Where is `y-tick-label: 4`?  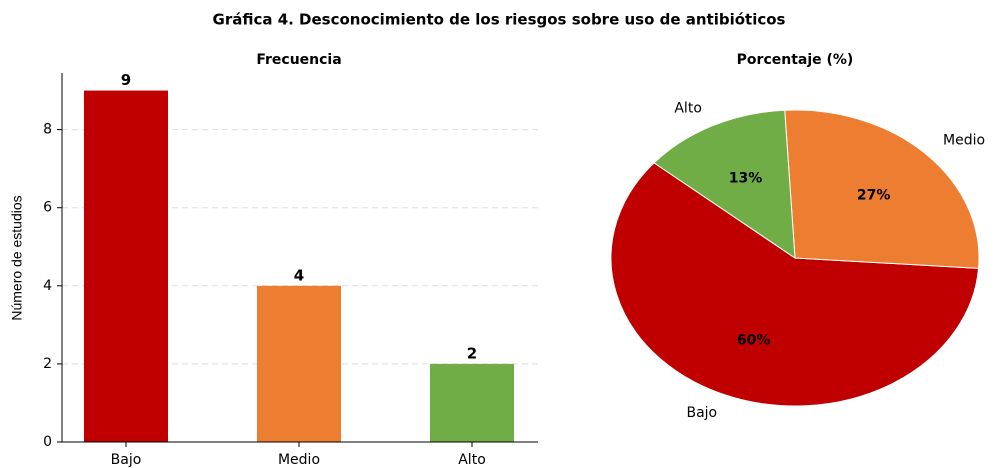 y-tick-label: 4 is located at coordinates (47, 286).